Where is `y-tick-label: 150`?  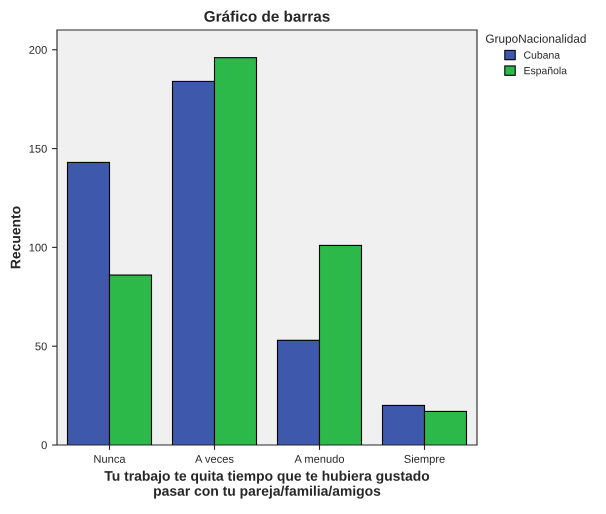
y-tick-label: 150 is located at coordinates (38, 148).